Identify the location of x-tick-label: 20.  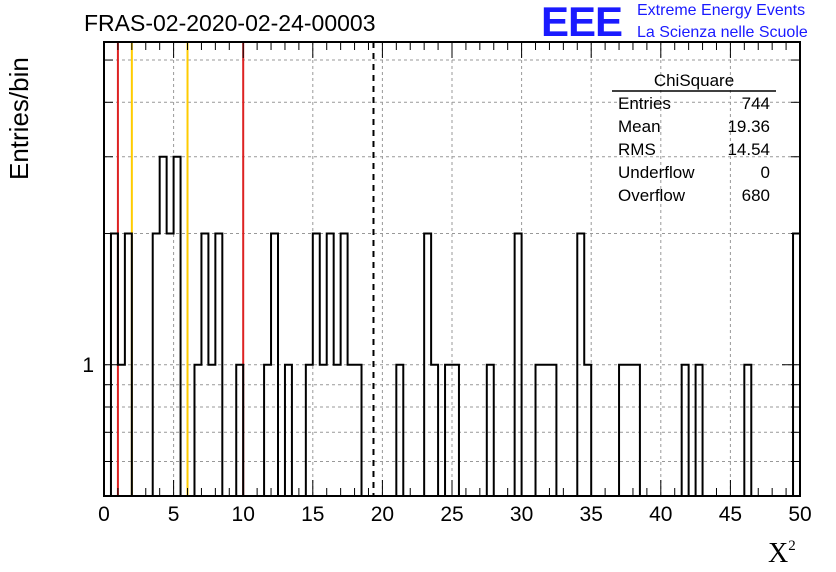
(382, 514).